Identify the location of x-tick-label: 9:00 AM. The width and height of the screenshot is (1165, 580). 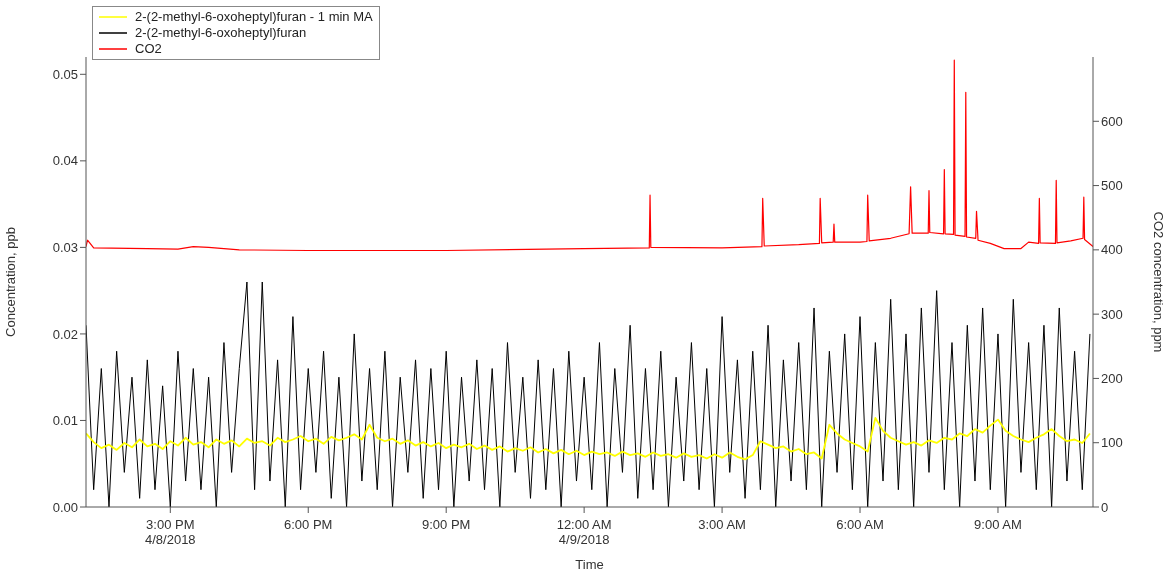
(998, 524).